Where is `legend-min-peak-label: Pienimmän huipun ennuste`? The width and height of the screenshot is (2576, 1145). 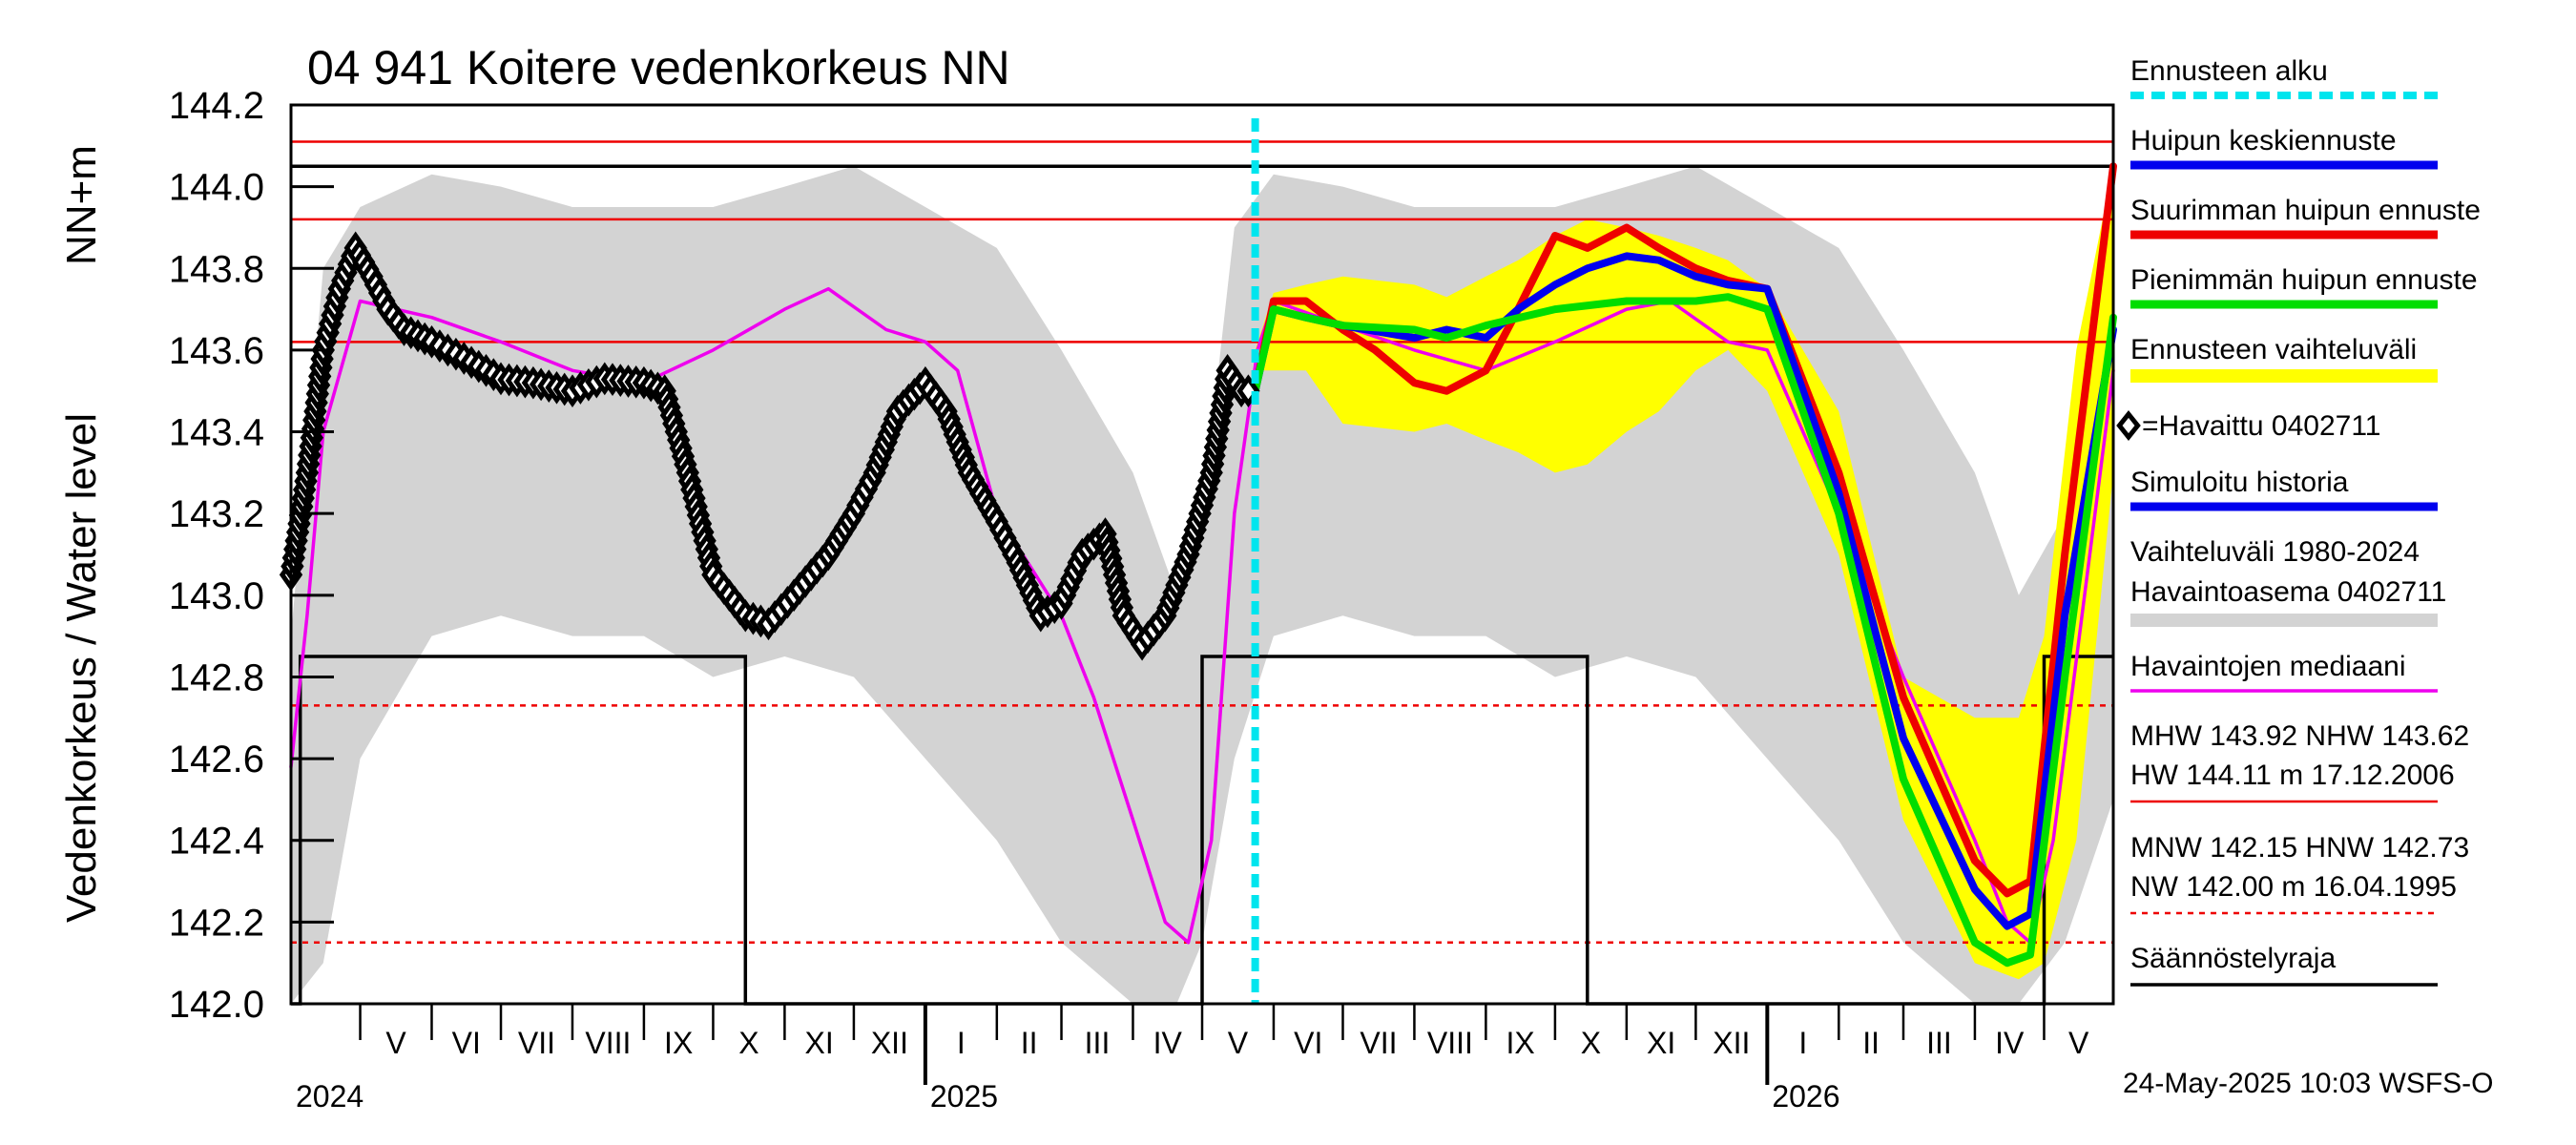 legend-min-peak-label: Pienimmän huipun ennuste is located at coordinates (2304, 280).